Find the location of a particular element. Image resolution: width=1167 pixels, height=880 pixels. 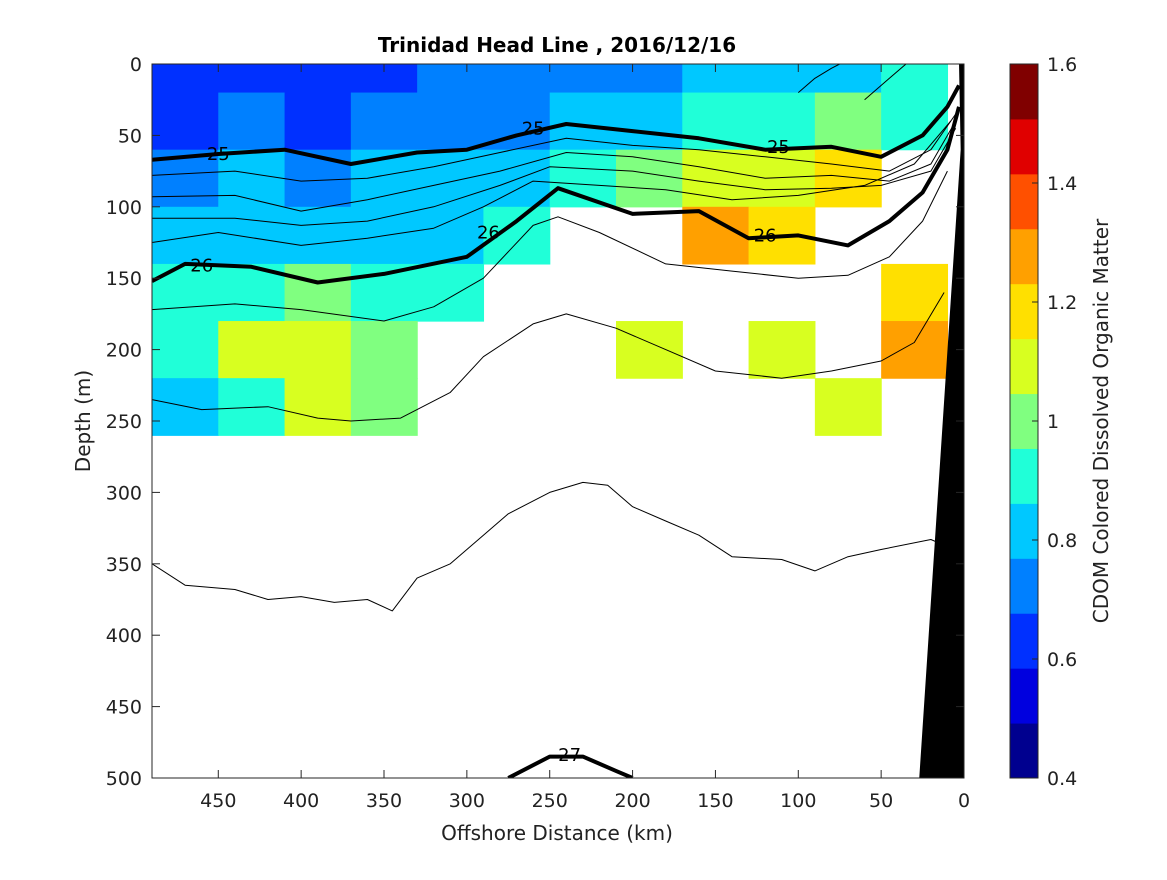

colorbar-tick-label: 1 is located at coordinates (1053, 422).